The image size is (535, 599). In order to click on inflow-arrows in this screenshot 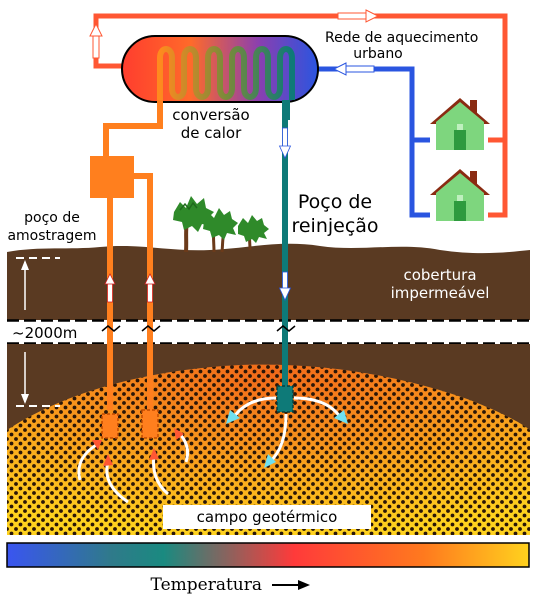, I will do `click(133, 466)`.